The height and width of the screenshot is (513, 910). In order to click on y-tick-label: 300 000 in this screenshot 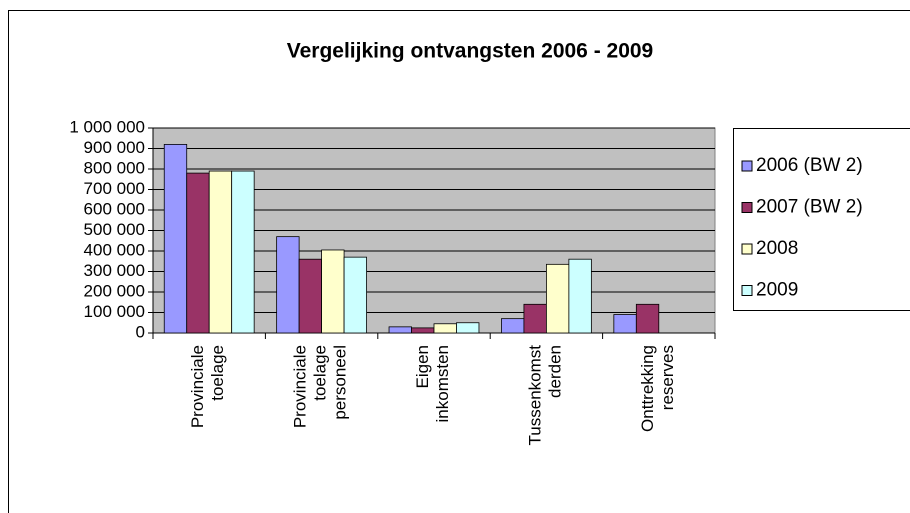, I will do `click(114, 270)`.